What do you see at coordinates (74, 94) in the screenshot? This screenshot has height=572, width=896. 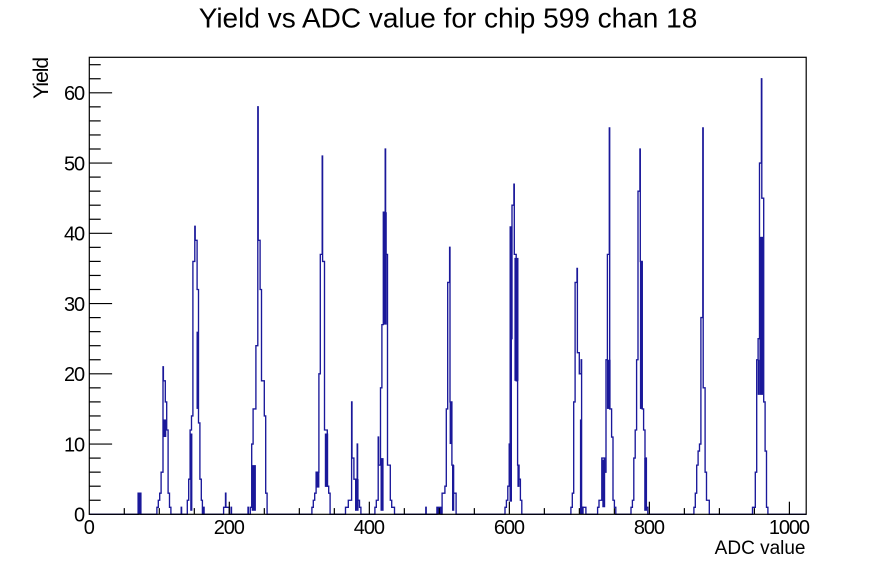 I see `svg-text: 60` at bounding box center [74, 94].